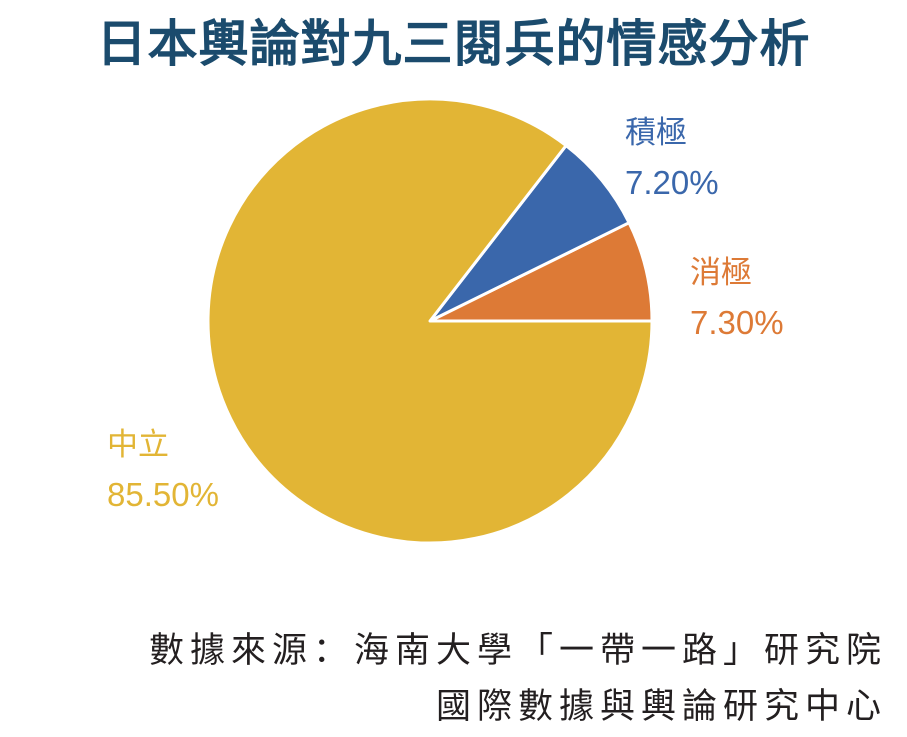 The height and width of the screenshot is (737, 907). I want to click on source-line-2: 國際數據與輿論研究中心, so click(661, 707).